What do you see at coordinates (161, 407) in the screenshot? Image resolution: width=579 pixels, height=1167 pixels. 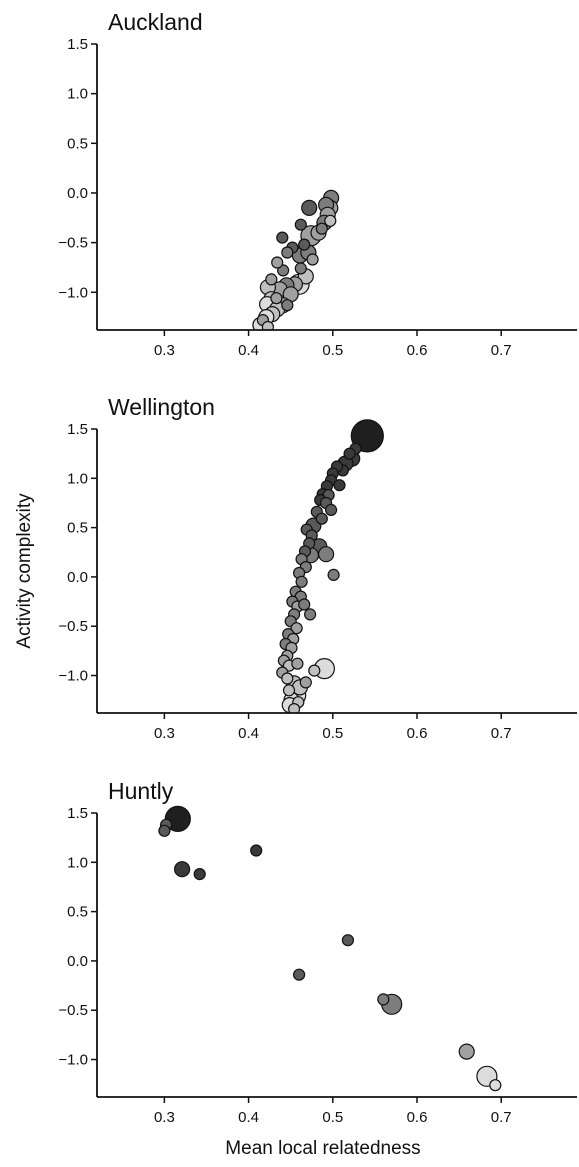 I see `panel-title: Wellington` at bounding box center [161, 407].